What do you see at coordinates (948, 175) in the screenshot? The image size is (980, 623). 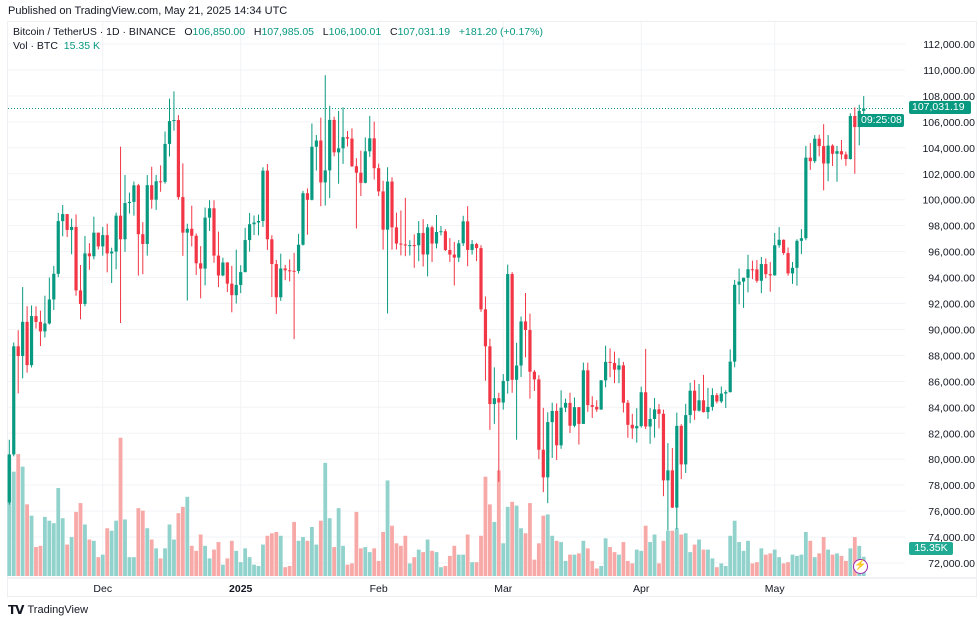 I see `y-tick-label: 102,000.00` at bounding box center [948, 175].